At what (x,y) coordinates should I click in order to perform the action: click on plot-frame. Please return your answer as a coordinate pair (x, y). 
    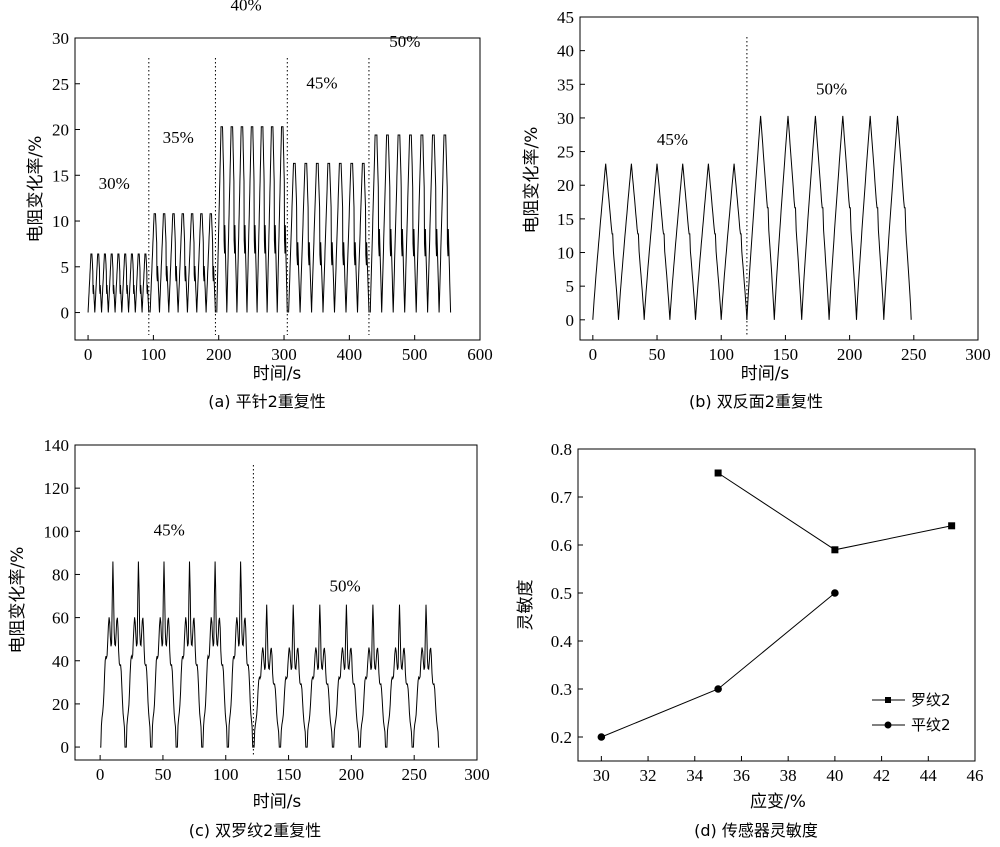
    Looking at the image, I should click on (277, 189).